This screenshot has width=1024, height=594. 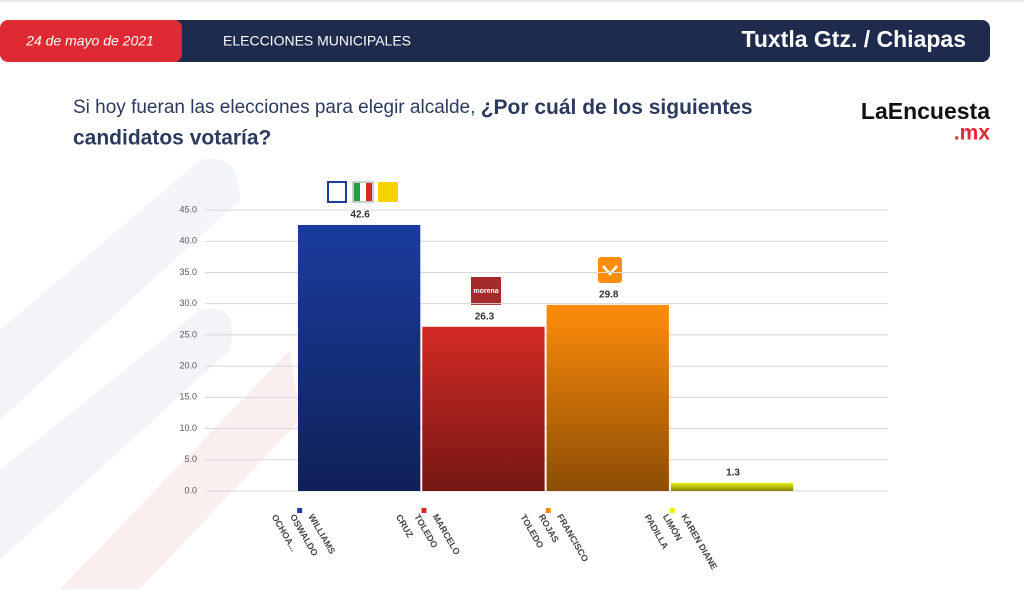 I want to click on party-logo-mc, so click(x=610, y=270).